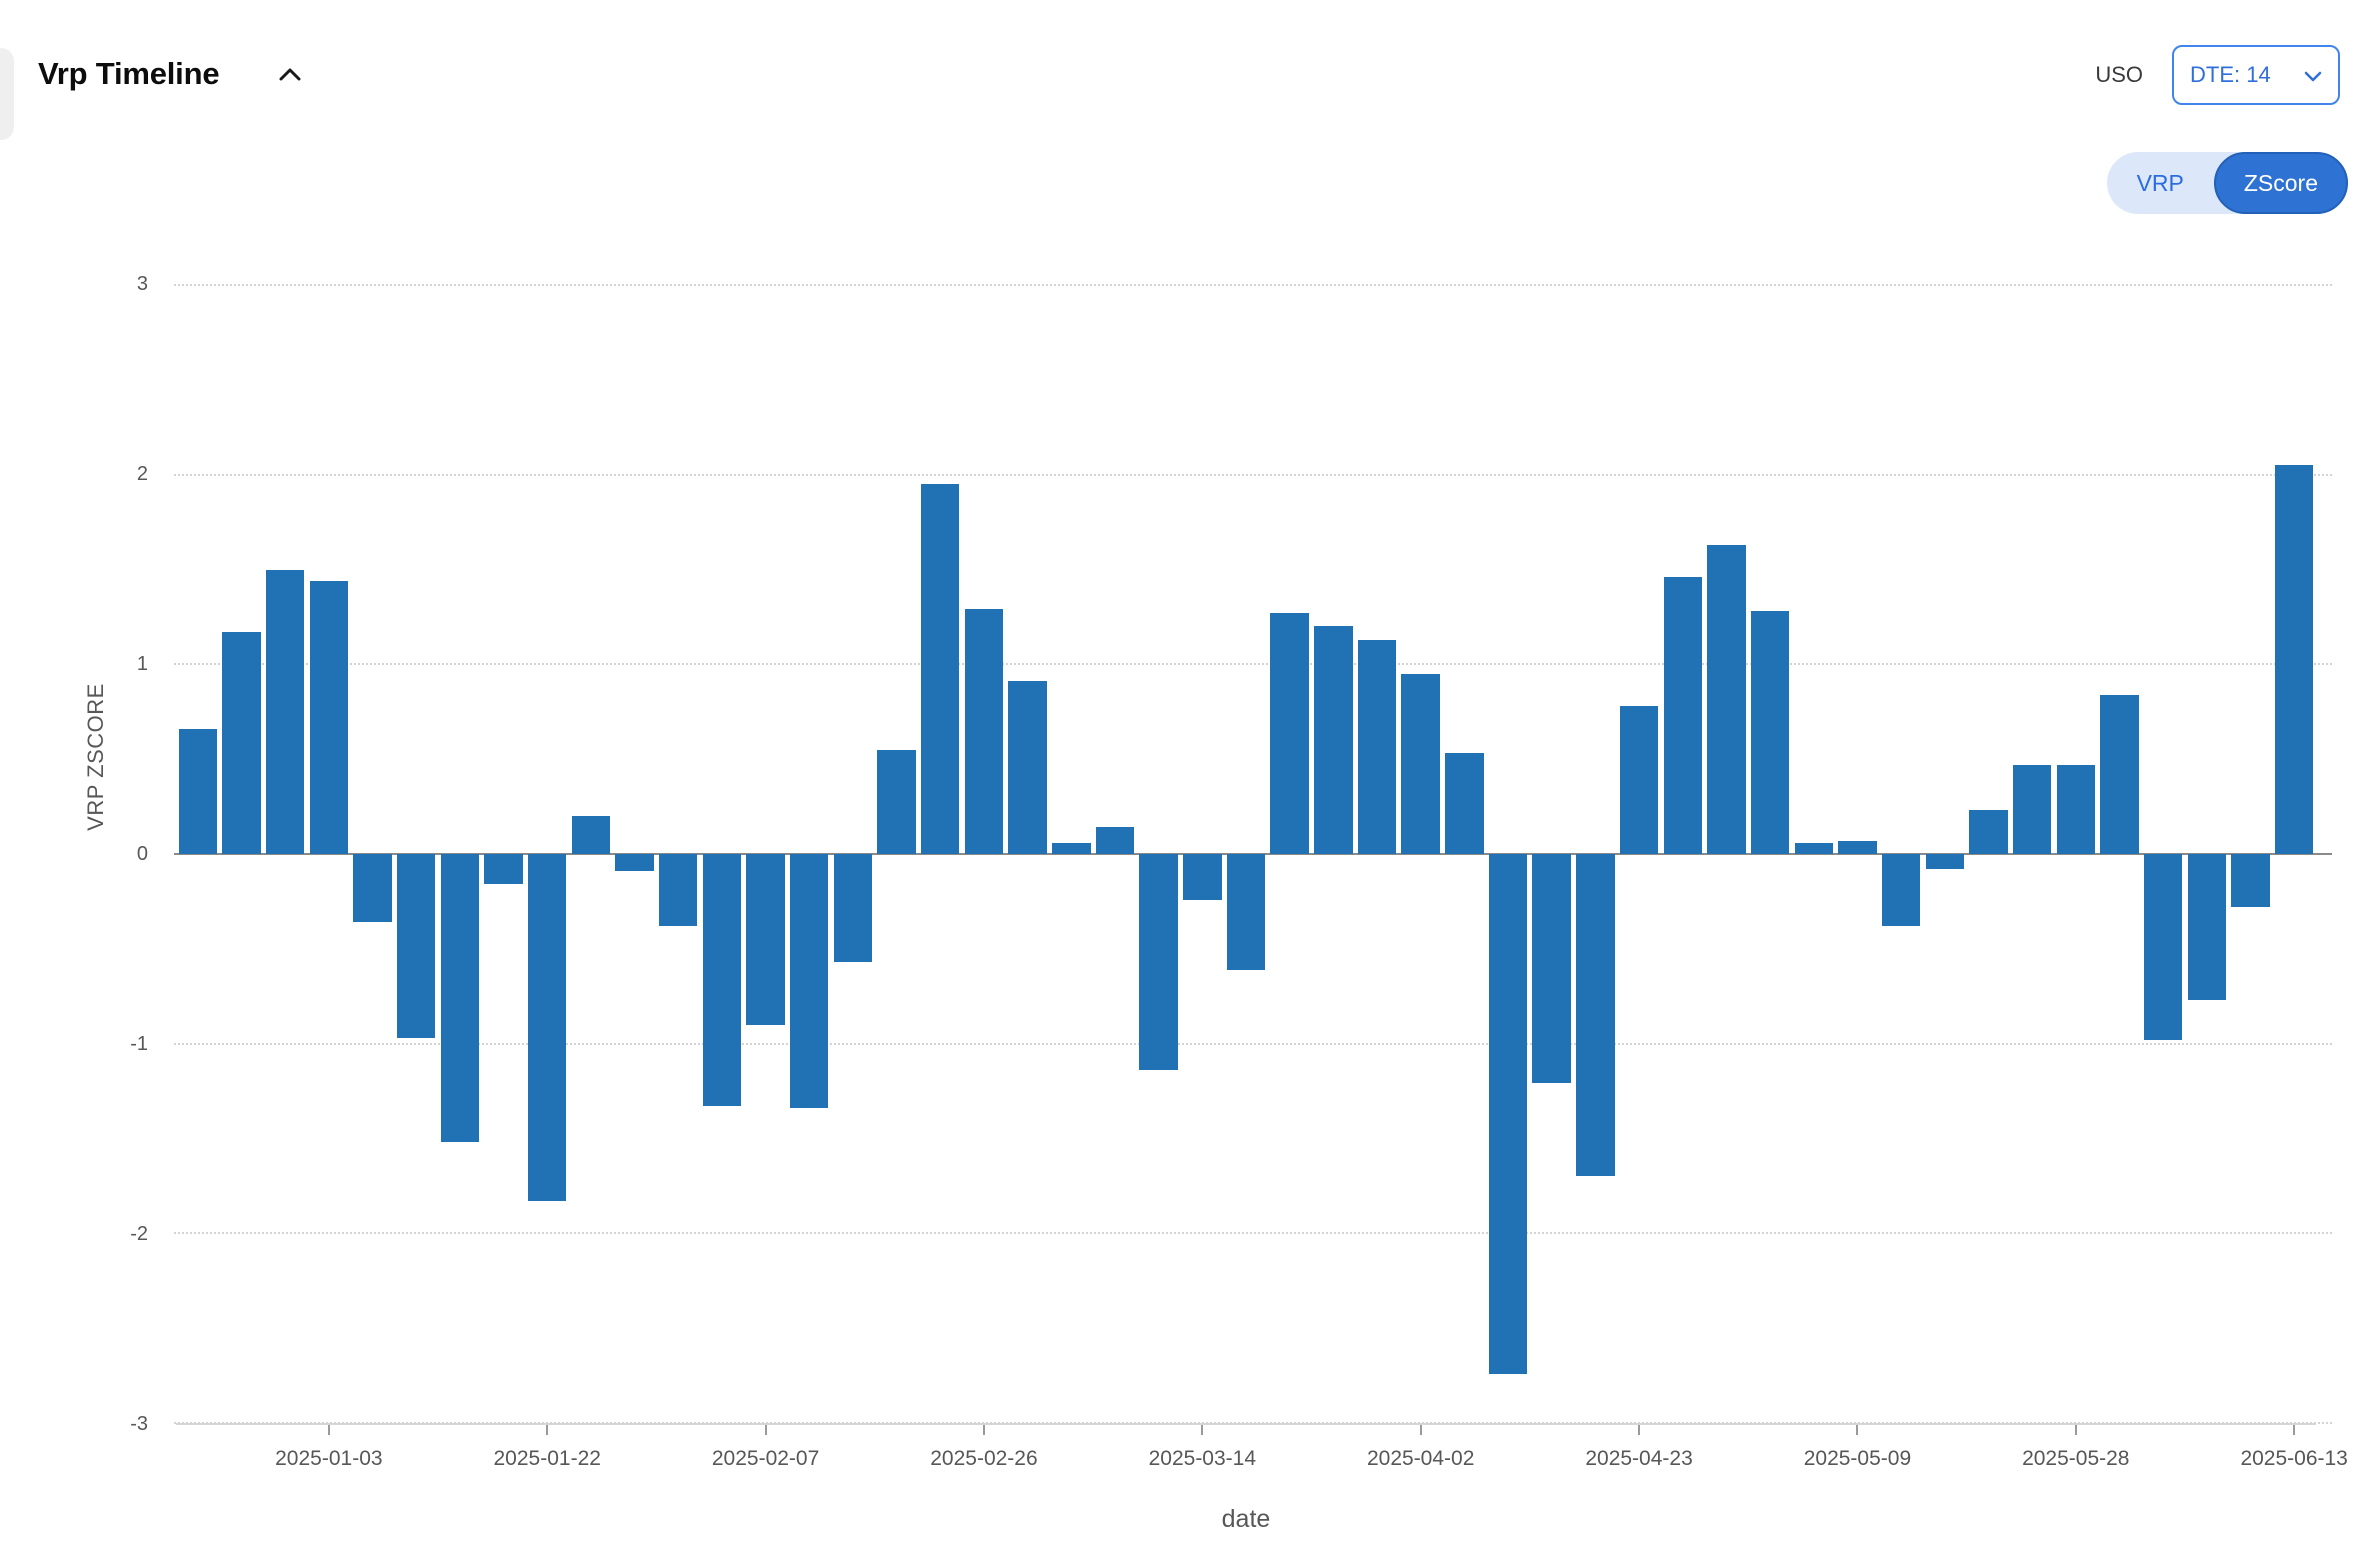  I want to click on collapse-panel-button, so click(290, 76).